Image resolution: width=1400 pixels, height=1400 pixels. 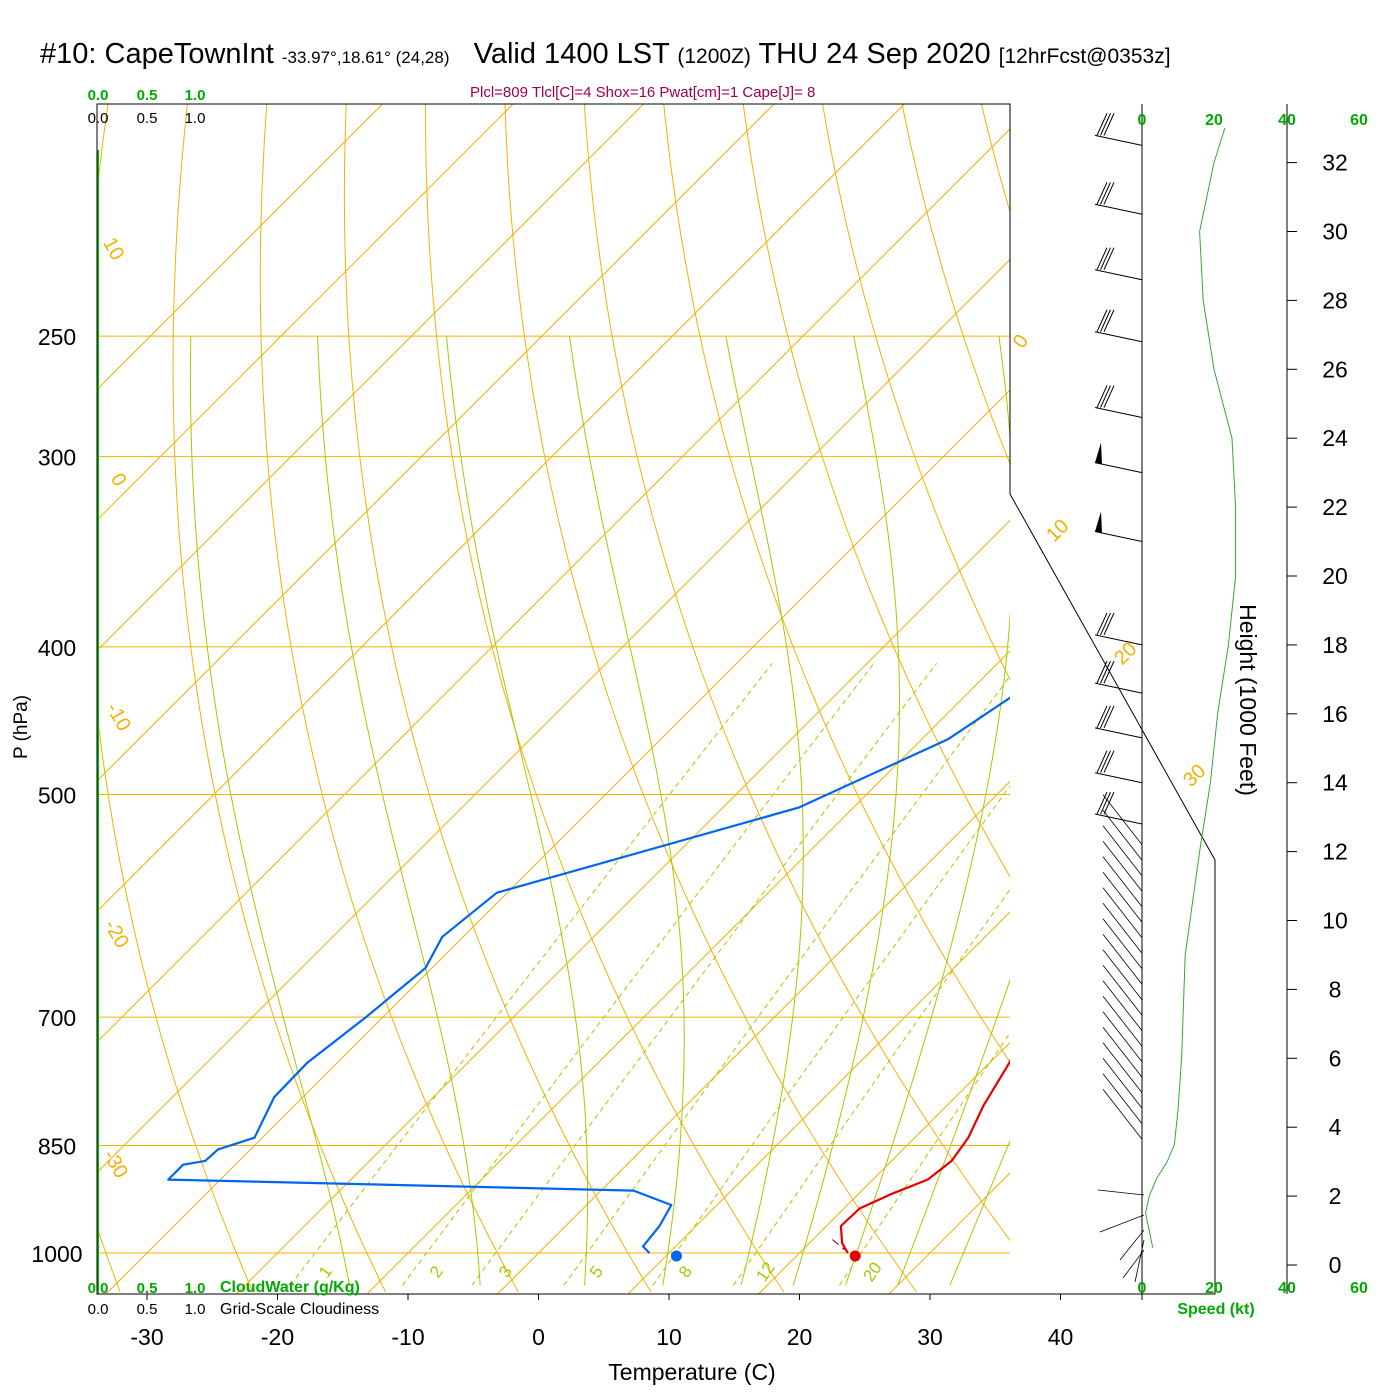 What do you see at coordinates (1359, 1288) in the screenshot?
I see `speed-tick-bottom: 60` at bounding box center [1359, 1288].